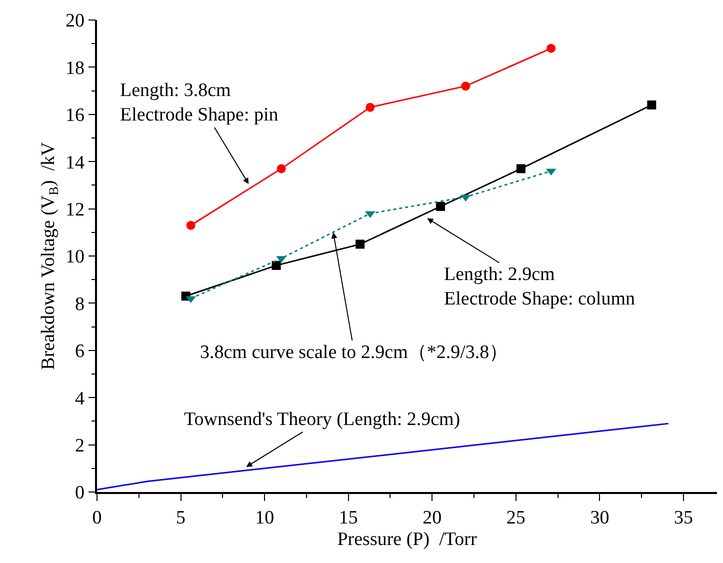 The height and width of the screenshot is (563, 723). I want to click on x-tick-label: 30, so click(600, 518).